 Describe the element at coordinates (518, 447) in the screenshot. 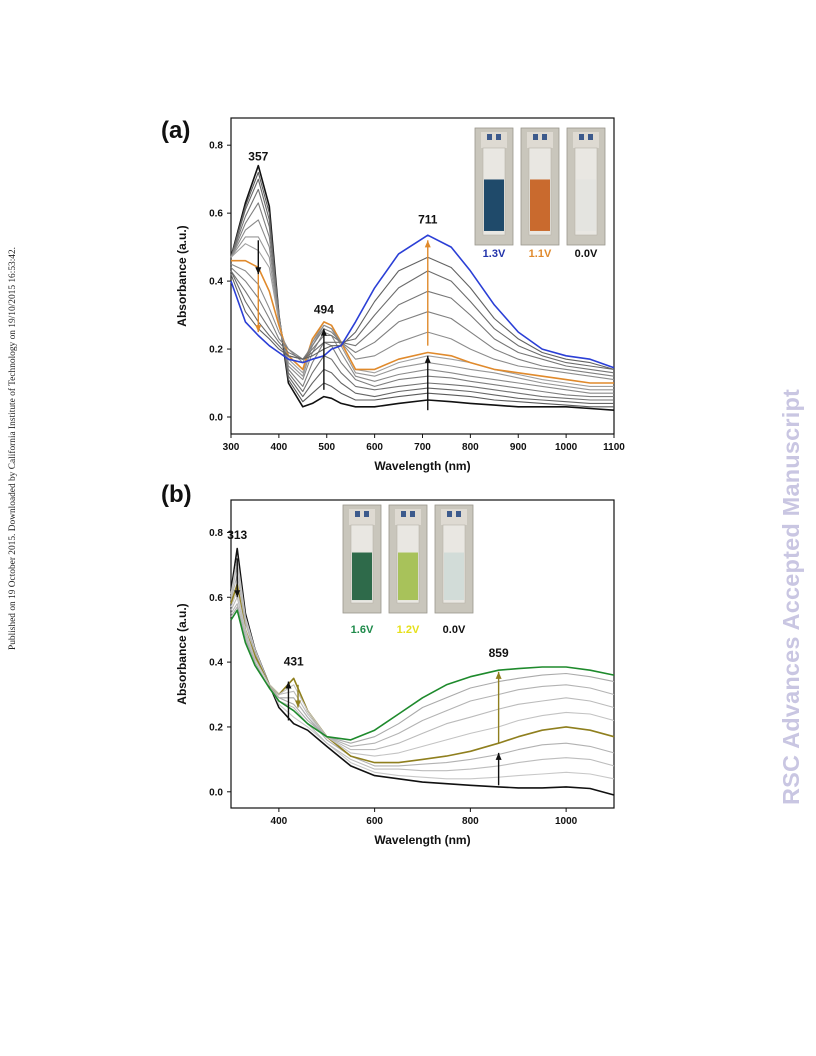

I see `x-tick-label: 900` at that location.